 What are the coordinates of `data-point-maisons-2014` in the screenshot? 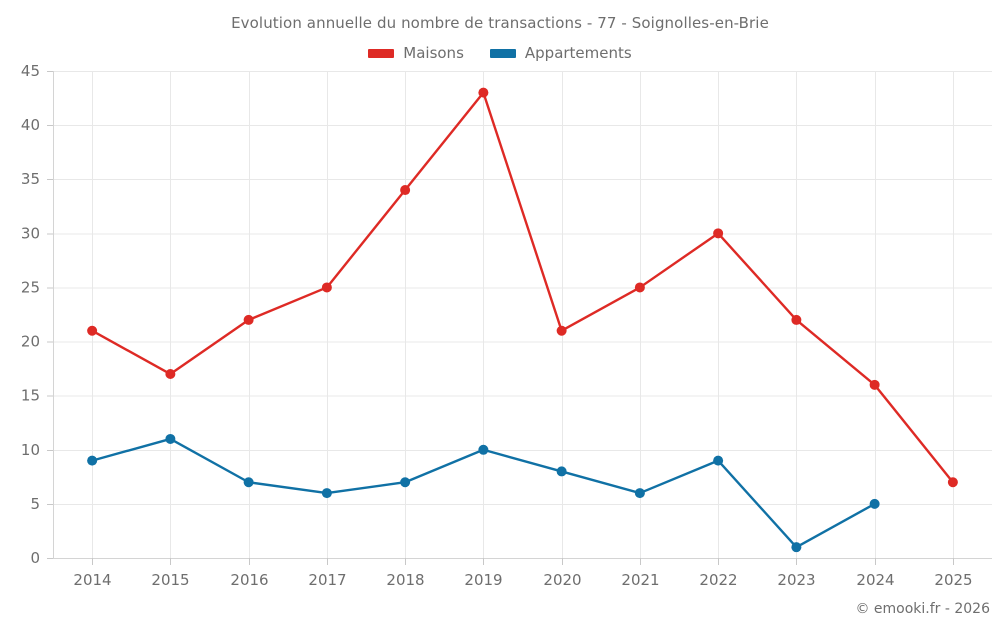 It's located at (92, 330).